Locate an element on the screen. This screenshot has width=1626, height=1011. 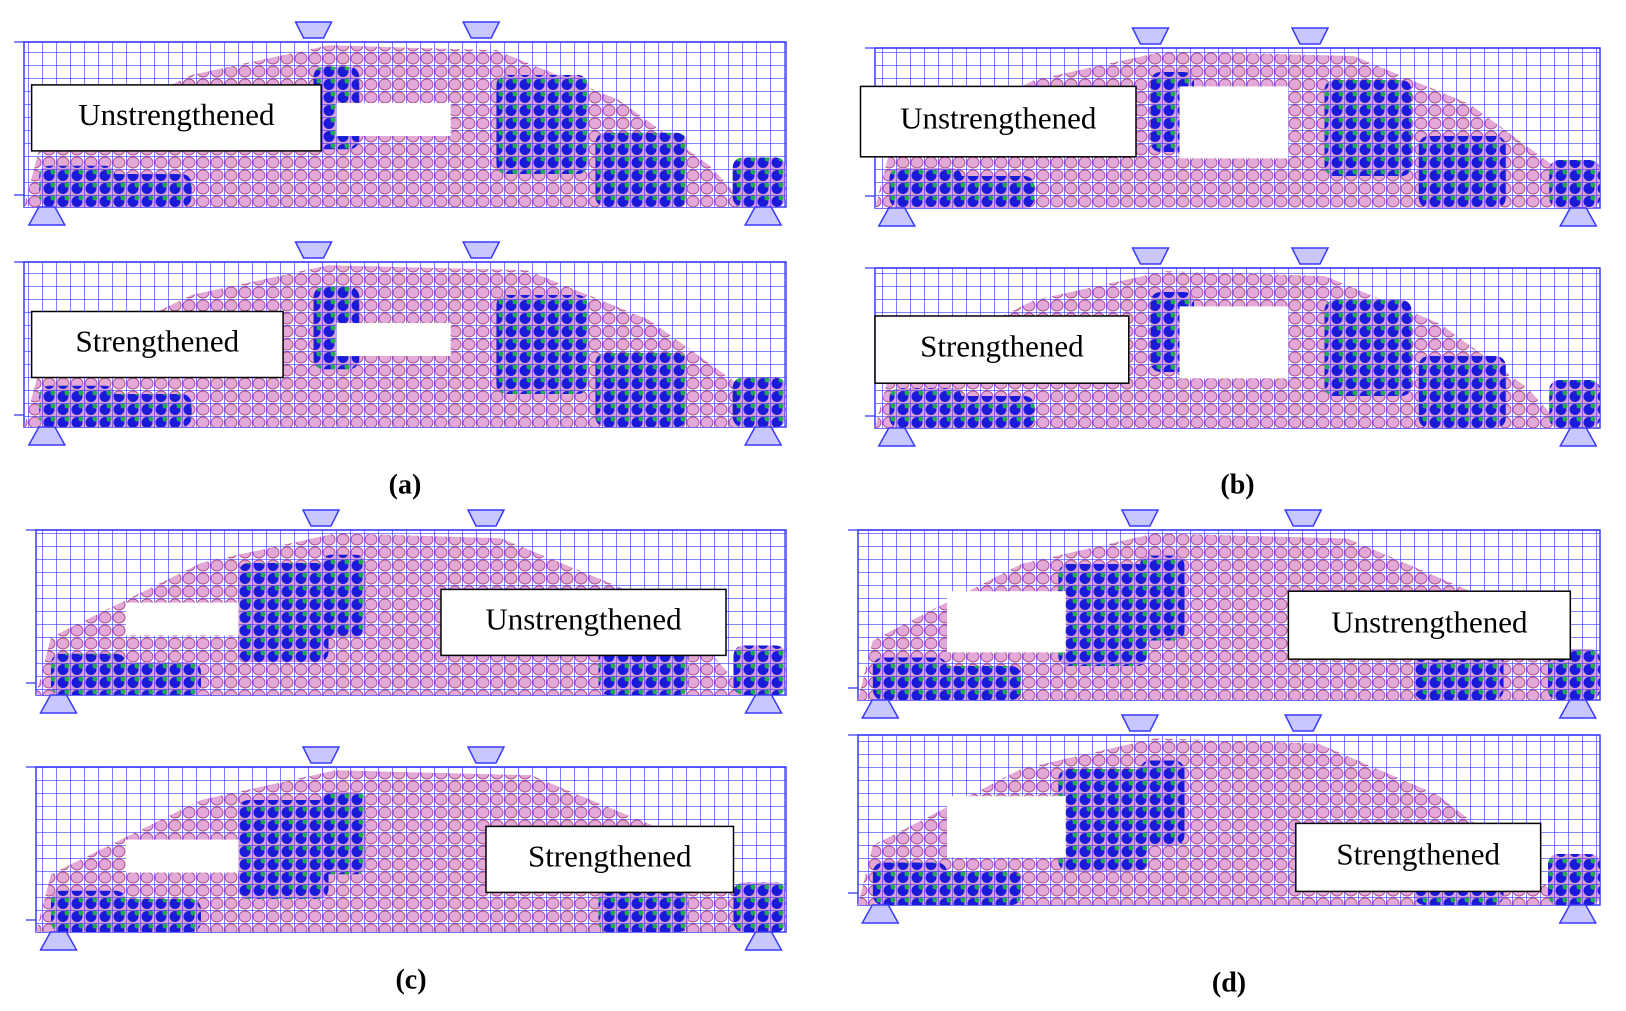
panel-label: (d) is located at coordinates (1229, 982).